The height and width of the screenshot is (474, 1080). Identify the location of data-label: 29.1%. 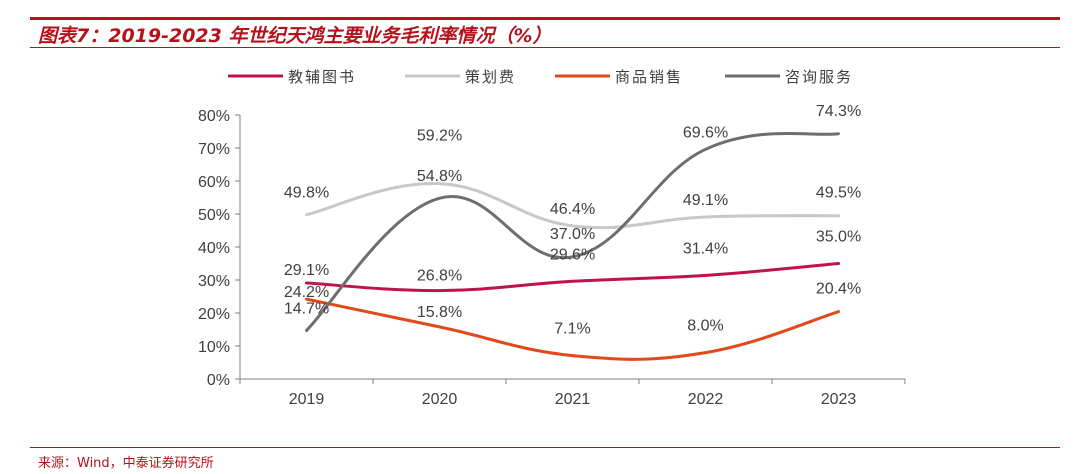
(306, 270).